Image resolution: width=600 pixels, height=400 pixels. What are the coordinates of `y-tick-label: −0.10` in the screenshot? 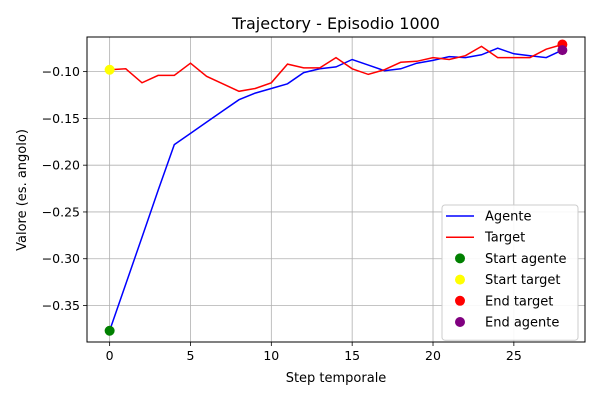 It's located at (61, 71).